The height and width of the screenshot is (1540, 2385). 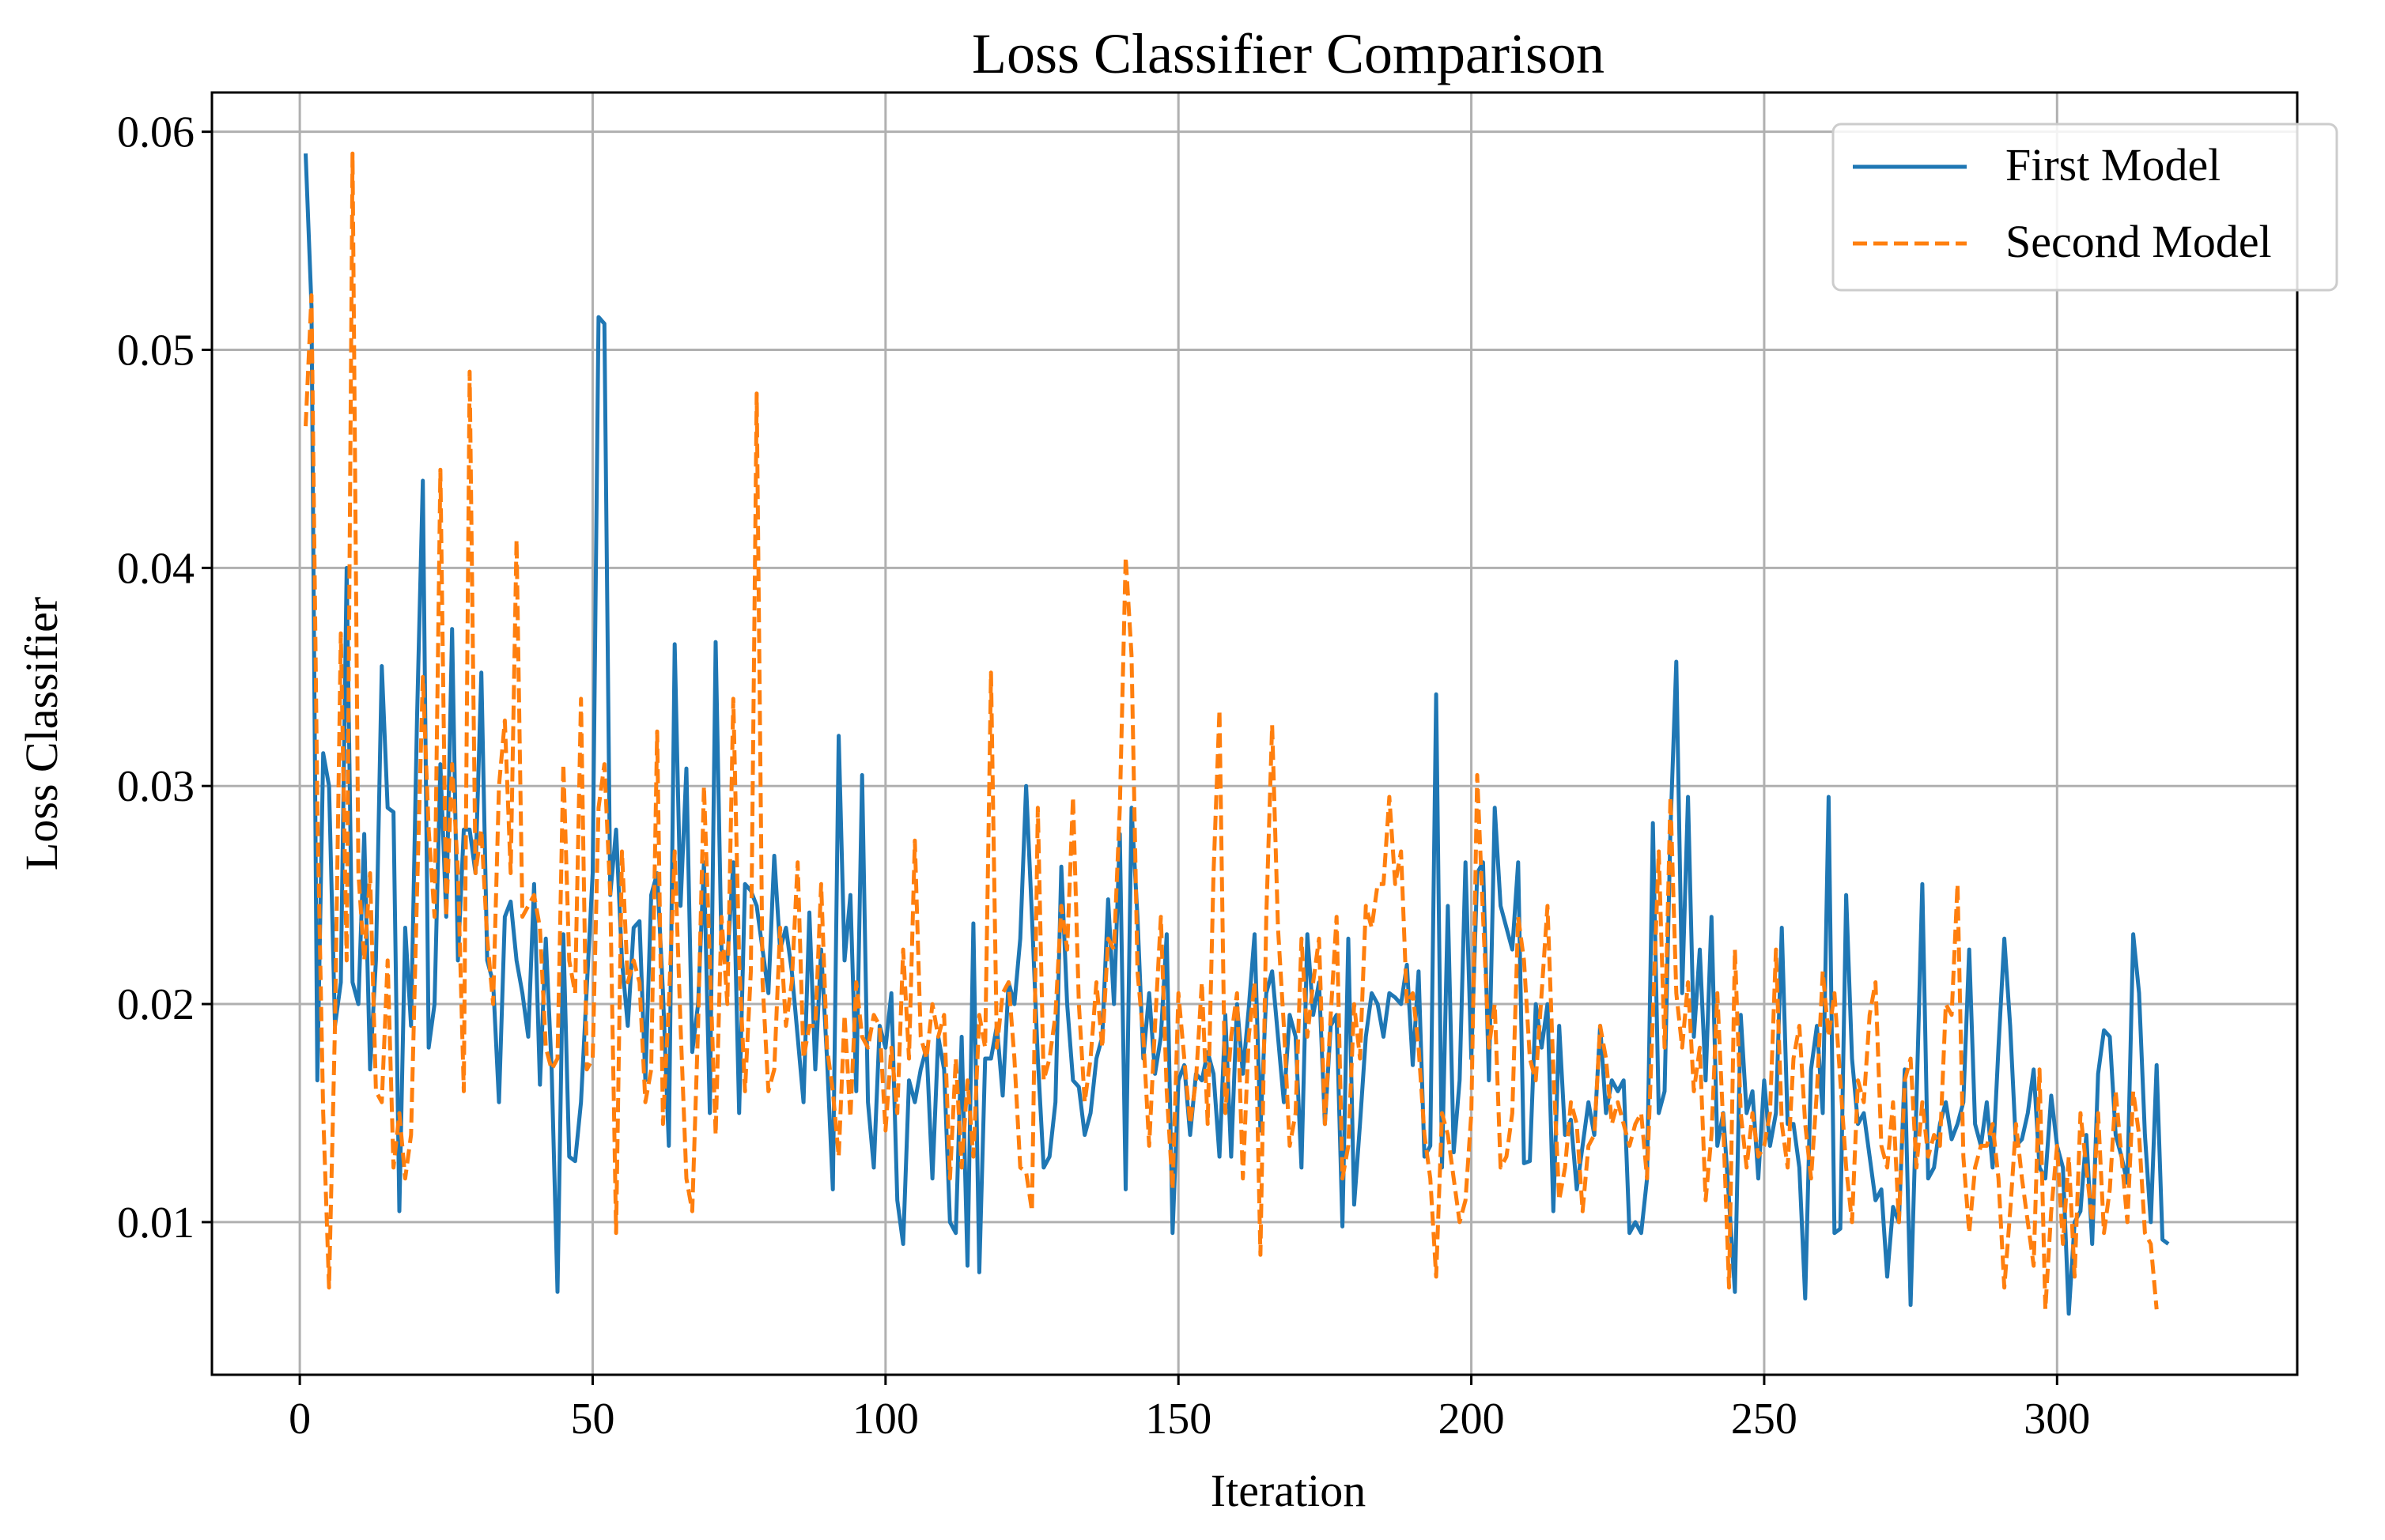 I want to click on chart-title: Loss Classifier Comparison, so click(x=1288, y=54).